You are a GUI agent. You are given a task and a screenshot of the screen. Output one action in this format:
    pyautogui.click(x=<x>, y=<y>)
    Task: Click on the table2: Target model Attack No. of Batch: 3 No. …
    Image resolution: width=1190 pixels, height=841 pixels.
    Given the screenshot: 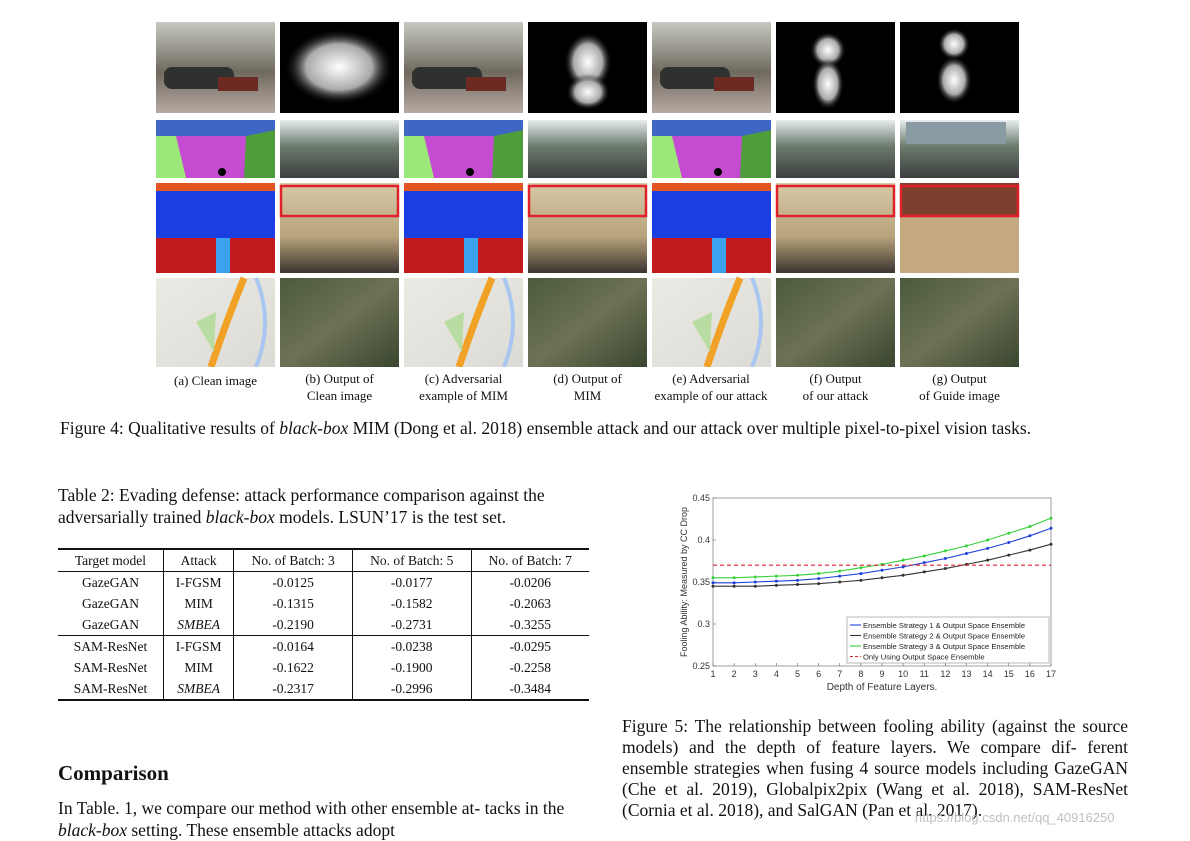 What is the action you would take?
    pyautogui.click(x=323, y=624)
    